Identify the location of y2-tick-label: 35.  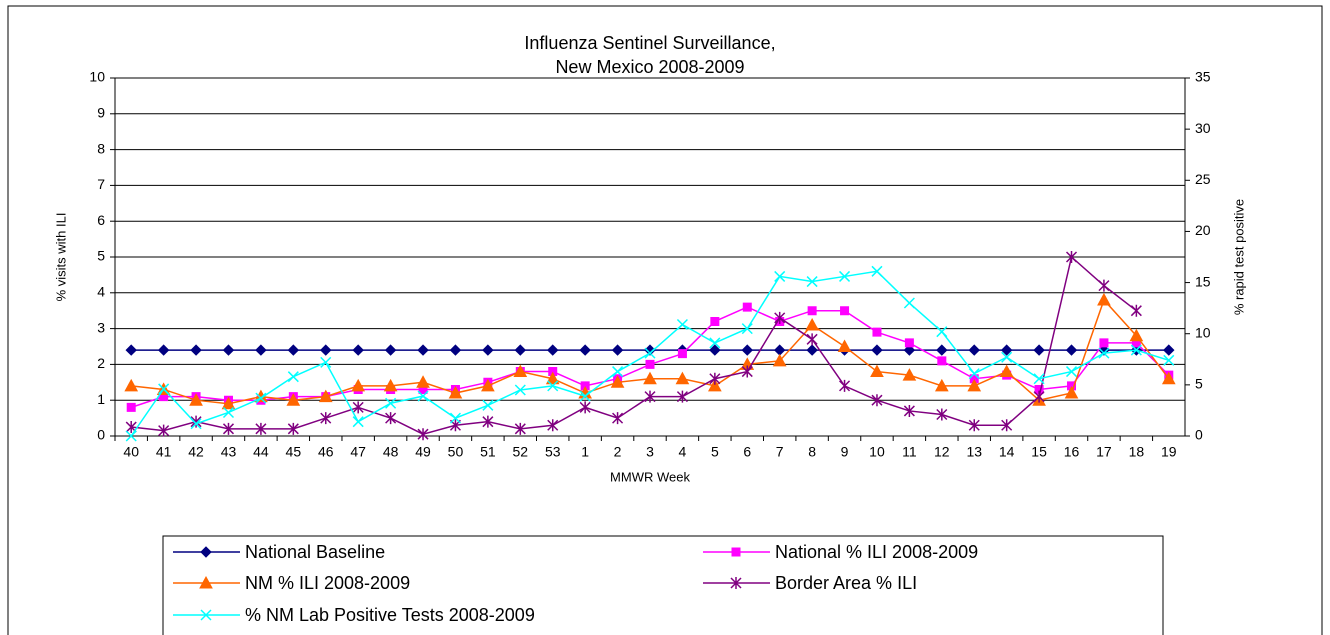
(1203, 77).